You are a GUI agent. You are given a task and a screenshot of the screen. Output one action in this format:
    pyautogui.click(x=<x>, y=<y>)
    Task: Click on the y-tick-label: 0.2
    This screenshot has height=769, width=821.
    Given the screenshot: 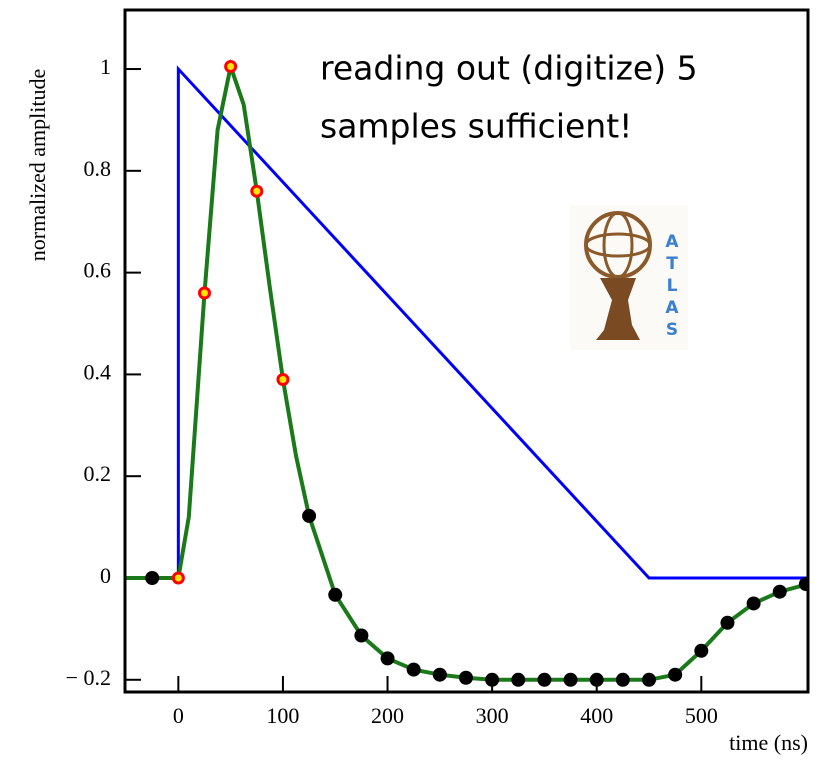 What is the action you would take?
    pyautogui.click(x=98, y=473)
    